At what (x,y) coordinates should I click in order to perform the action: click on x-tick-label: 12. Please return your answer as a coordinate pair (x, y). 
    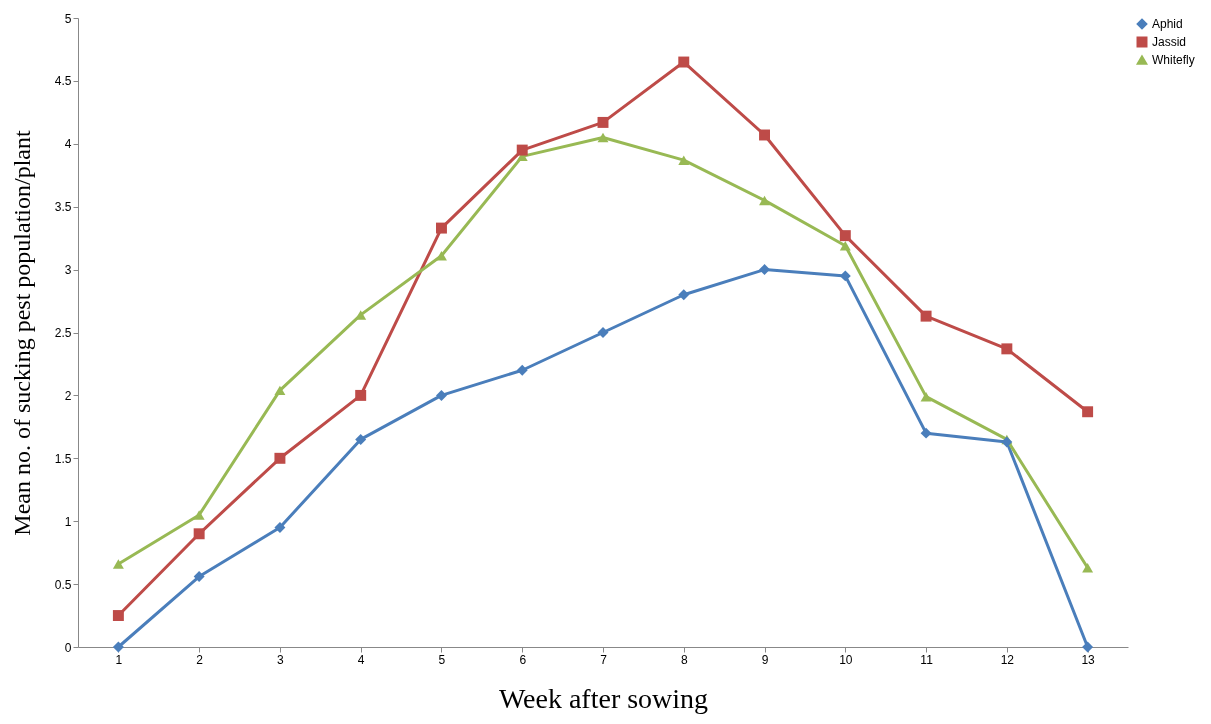
    Looking at the image, I should click on (1007, 659).